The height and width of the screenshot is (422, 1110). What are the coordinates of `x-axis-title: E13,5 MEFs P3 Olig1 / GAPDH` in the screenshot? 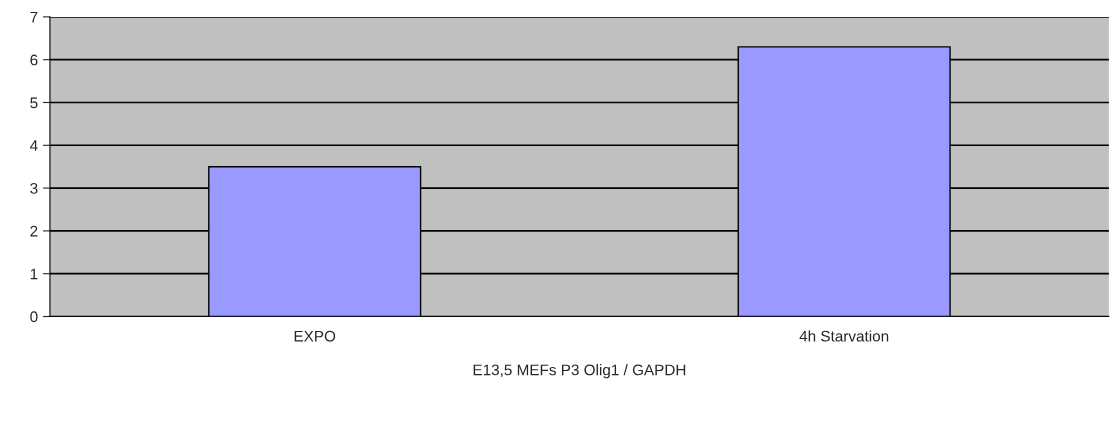 It's located at (579, 371).